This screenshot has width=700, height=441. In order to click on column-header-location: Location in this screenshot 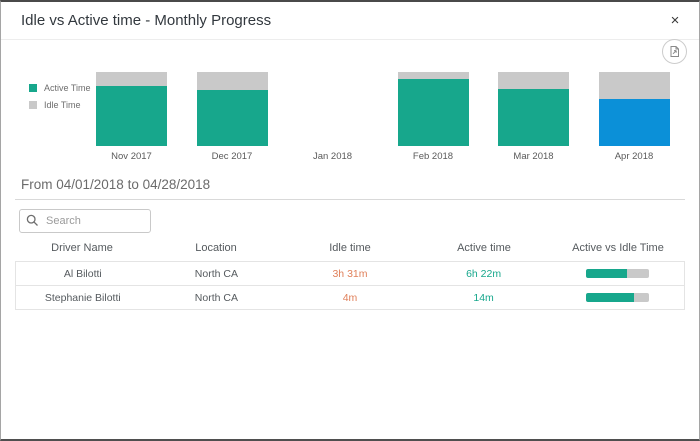, I will do `click(216, 248)`.